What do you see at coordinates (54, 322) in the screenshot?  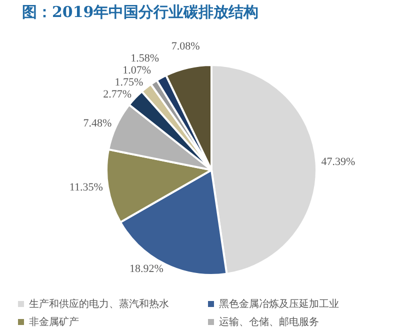 I see `legend-label: 非金属矿产` at bounding box center [54, 322].